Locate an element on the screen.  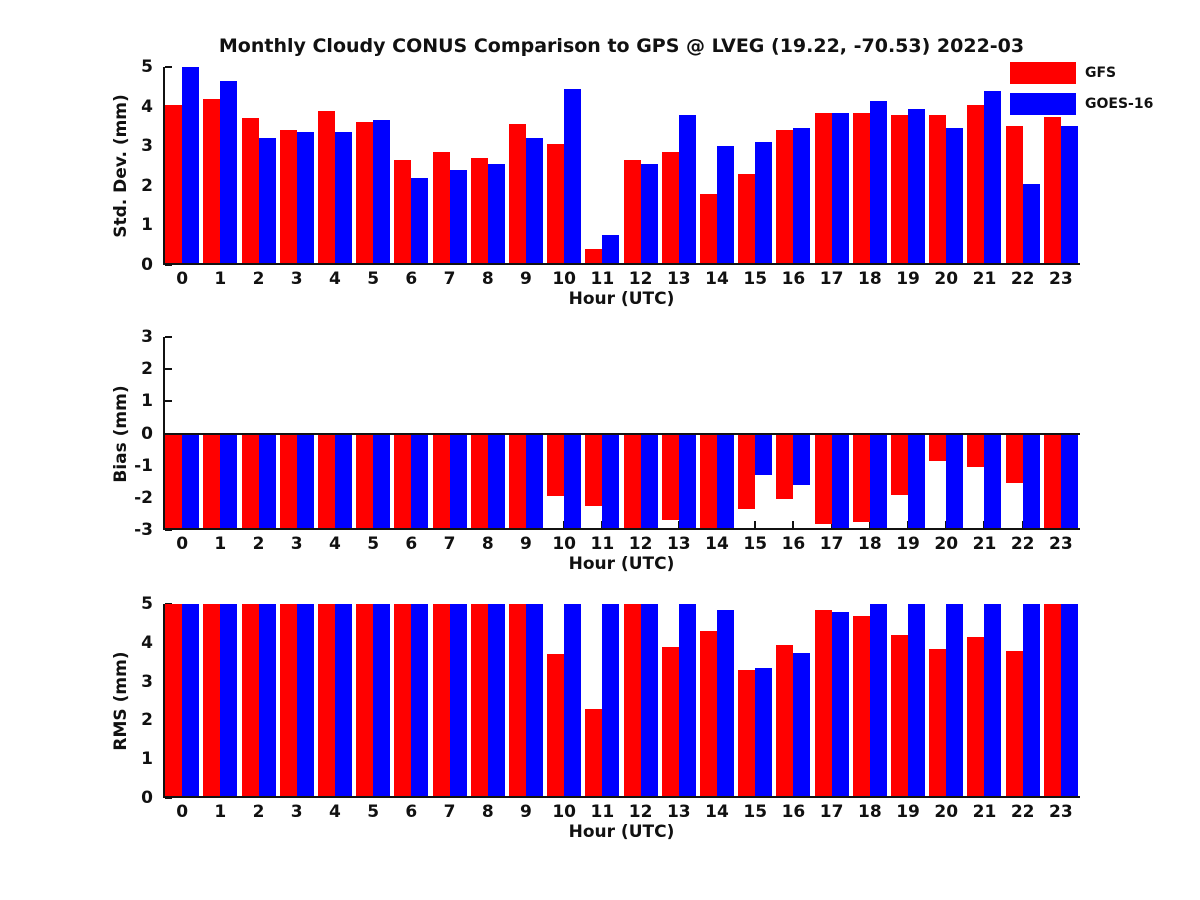
y-tick-label: 1 is located at coordinates (147, 225).